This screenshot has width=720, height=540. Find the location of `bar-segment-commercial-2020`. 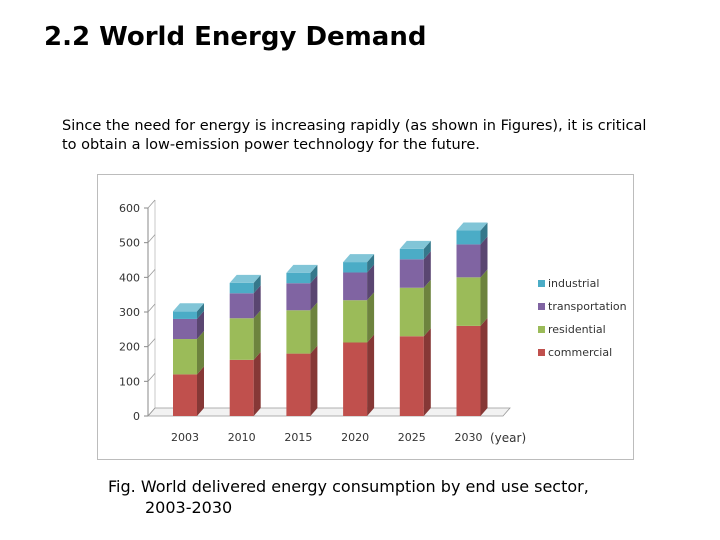

bar-segment-commercial-2020 is located at coordinates (355, 379).